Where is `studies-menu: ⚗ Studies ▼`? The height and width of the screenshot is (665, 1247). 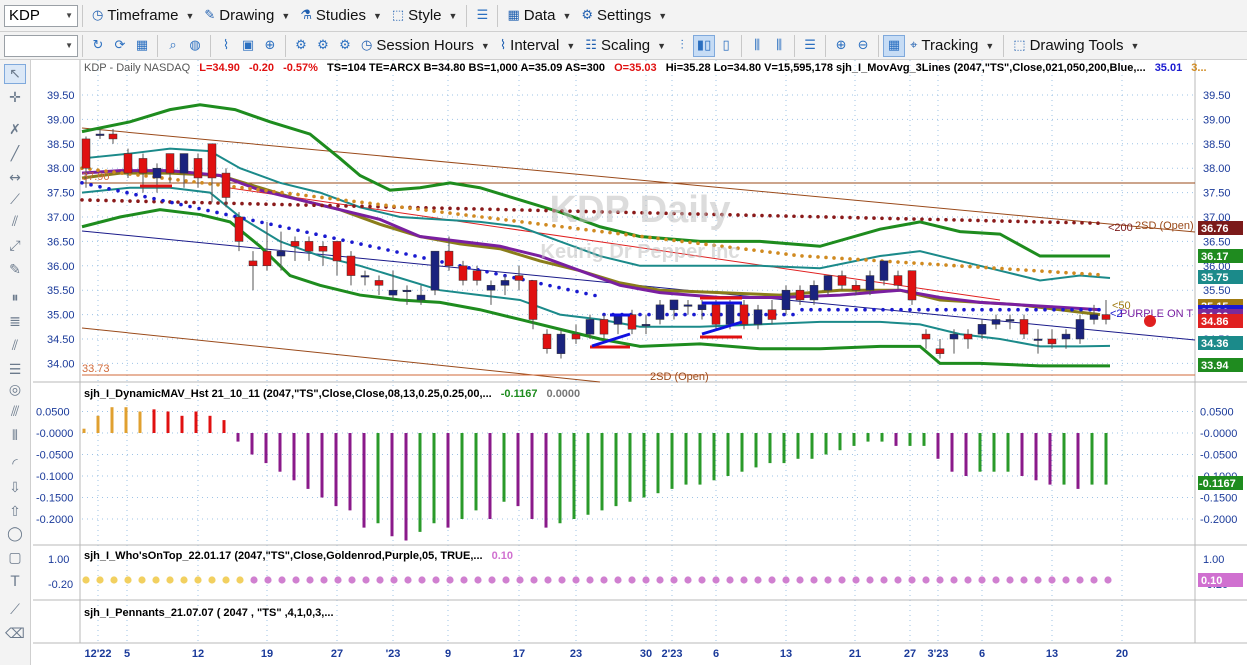 studies-menu: ⚗ Studies ▼ is located at coordinates (341, 16).